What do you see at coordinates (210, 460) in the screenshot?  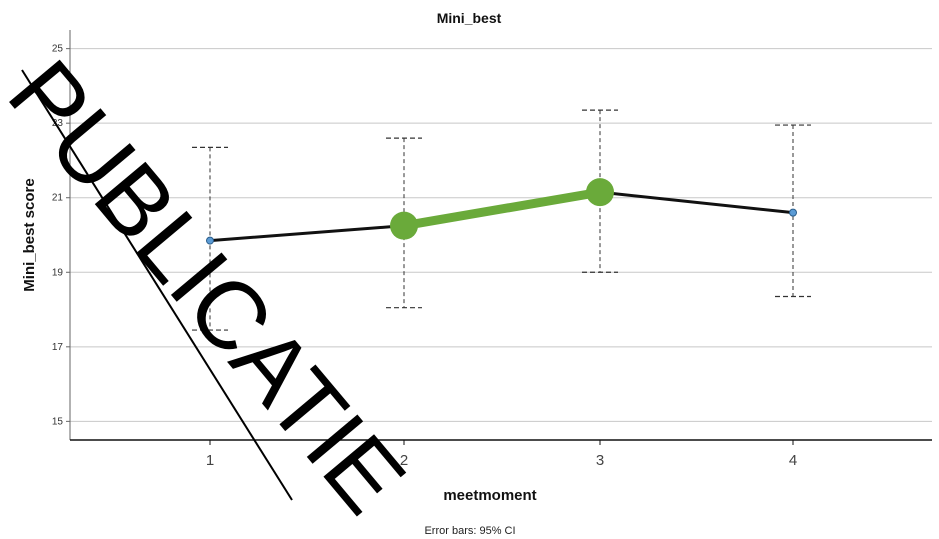 I see `x-tick-label: 1` at bounding box center [210, 460].